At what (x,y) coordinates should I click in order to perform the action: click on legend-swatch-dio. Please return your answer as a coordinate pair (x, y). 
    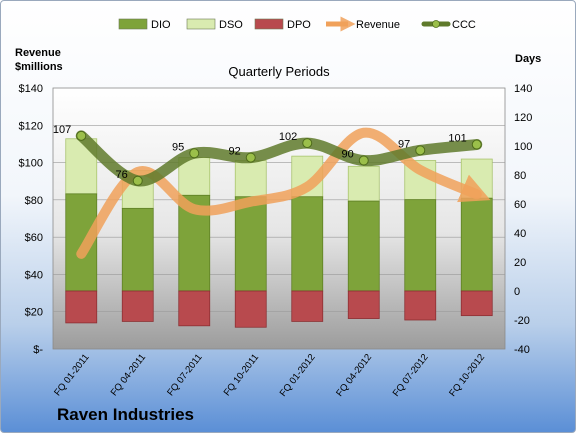
    Looking at the image, I should click on (133, 24).